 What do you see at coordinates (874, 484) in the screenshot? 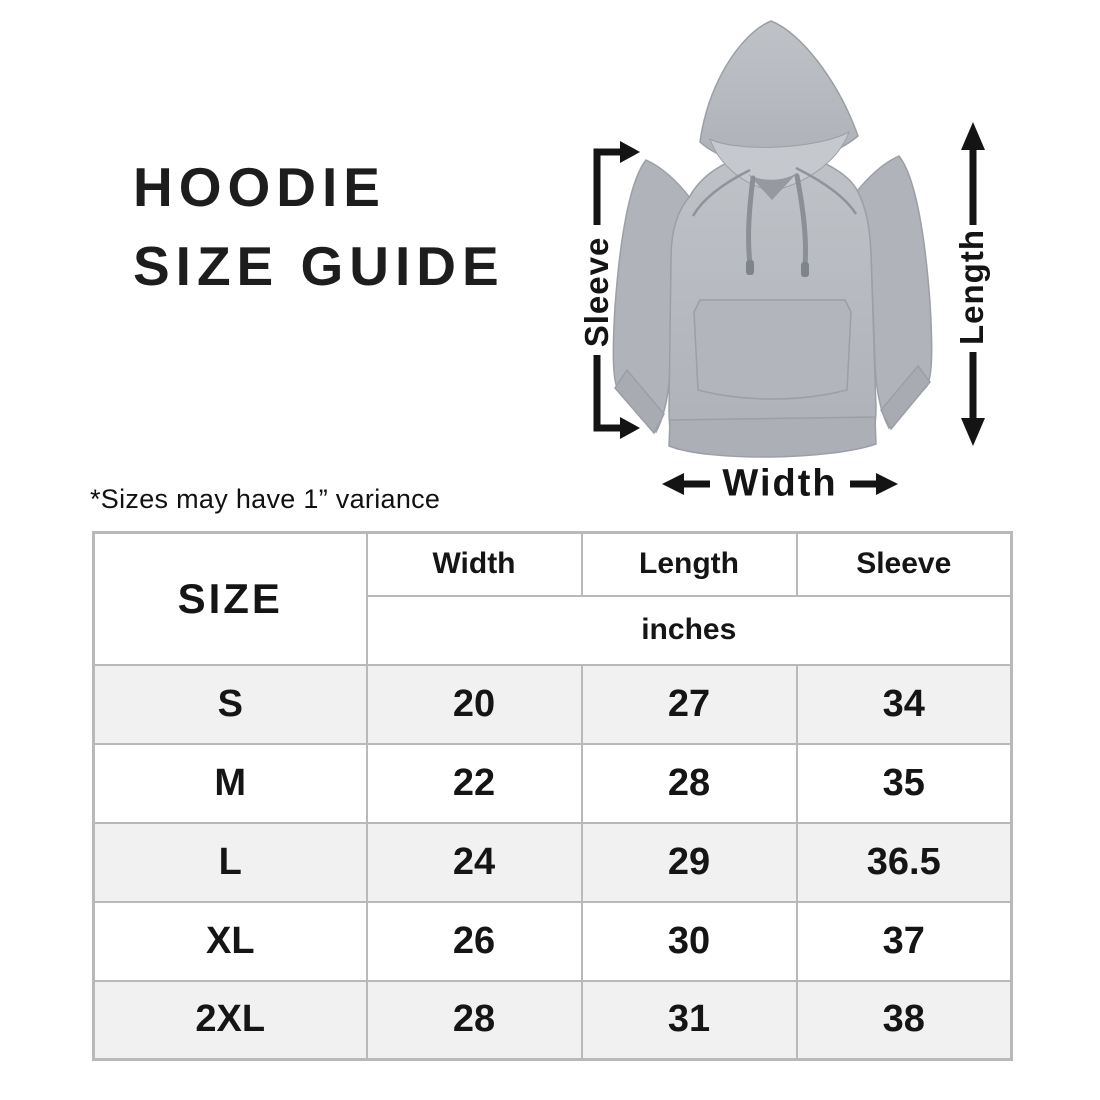
I see `width-right-arrow` at bounding box center [874, 484].